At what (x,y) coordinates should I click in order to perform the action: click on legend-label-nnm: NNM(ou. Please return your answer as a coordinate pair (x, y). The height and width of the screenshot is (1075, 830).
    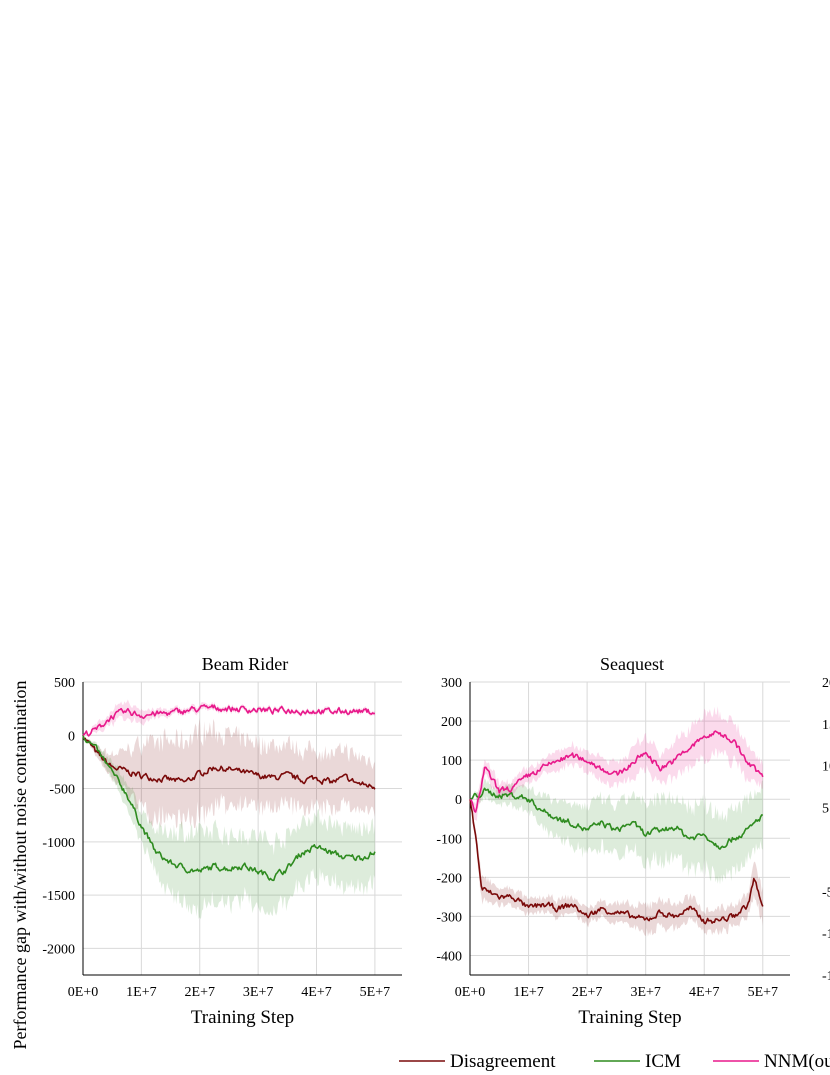
    Looking at the image, I should click on (797, 1061).